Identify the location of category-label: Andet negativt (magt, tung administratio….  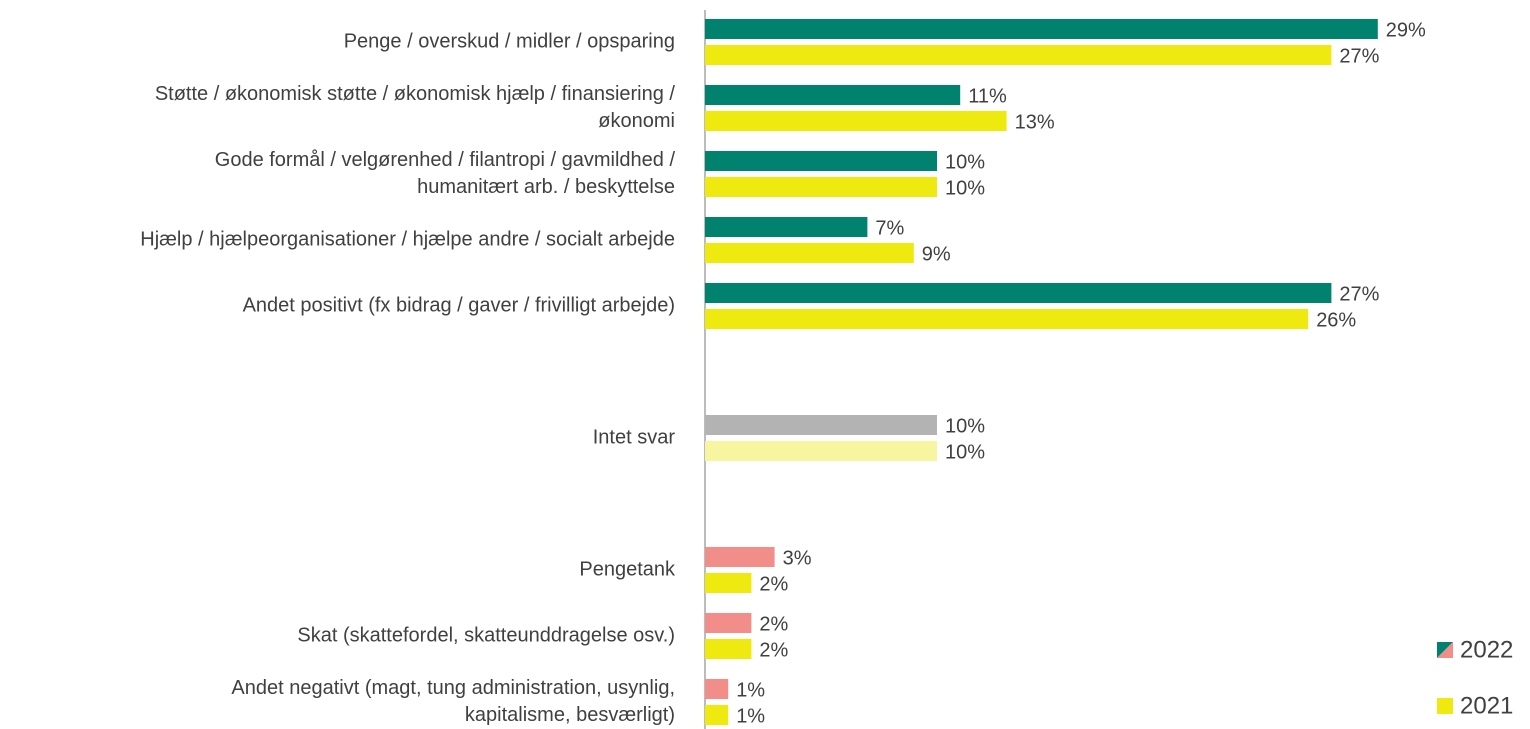
(453, 701).